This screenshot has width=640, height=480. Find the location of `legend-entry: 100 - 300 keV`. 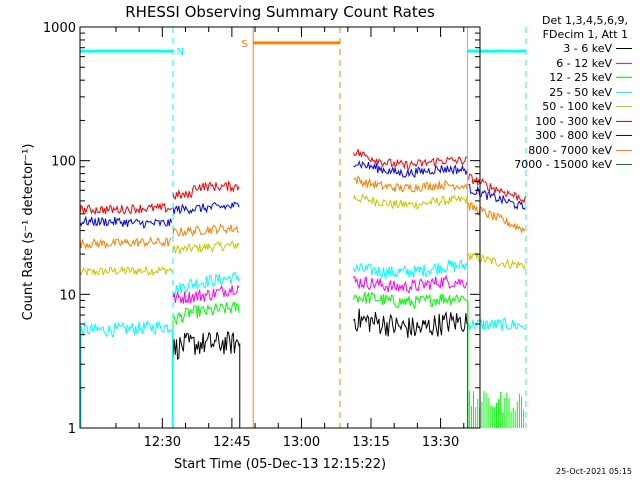

legend-entry: 100 - 300 keV is located at coordinates (563, 121).